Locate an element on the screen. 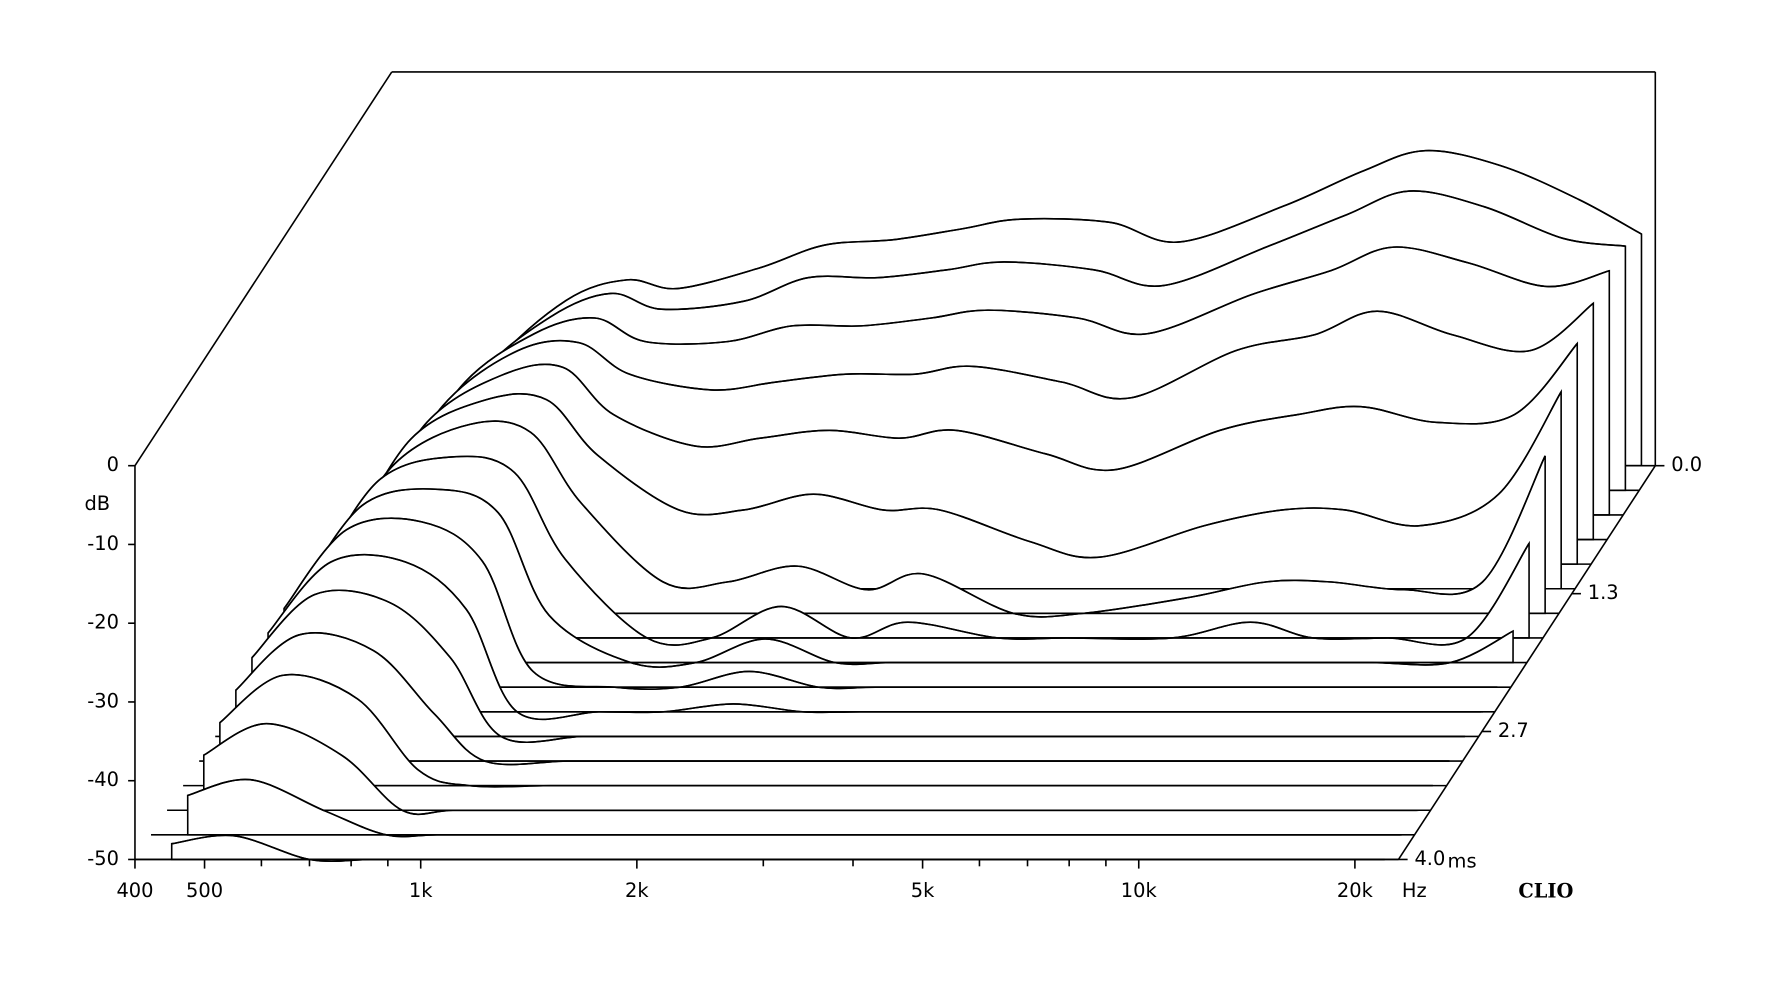 The image size is (1772, 1001). x-tick-label: 500 is located at coordinates (204, 890).